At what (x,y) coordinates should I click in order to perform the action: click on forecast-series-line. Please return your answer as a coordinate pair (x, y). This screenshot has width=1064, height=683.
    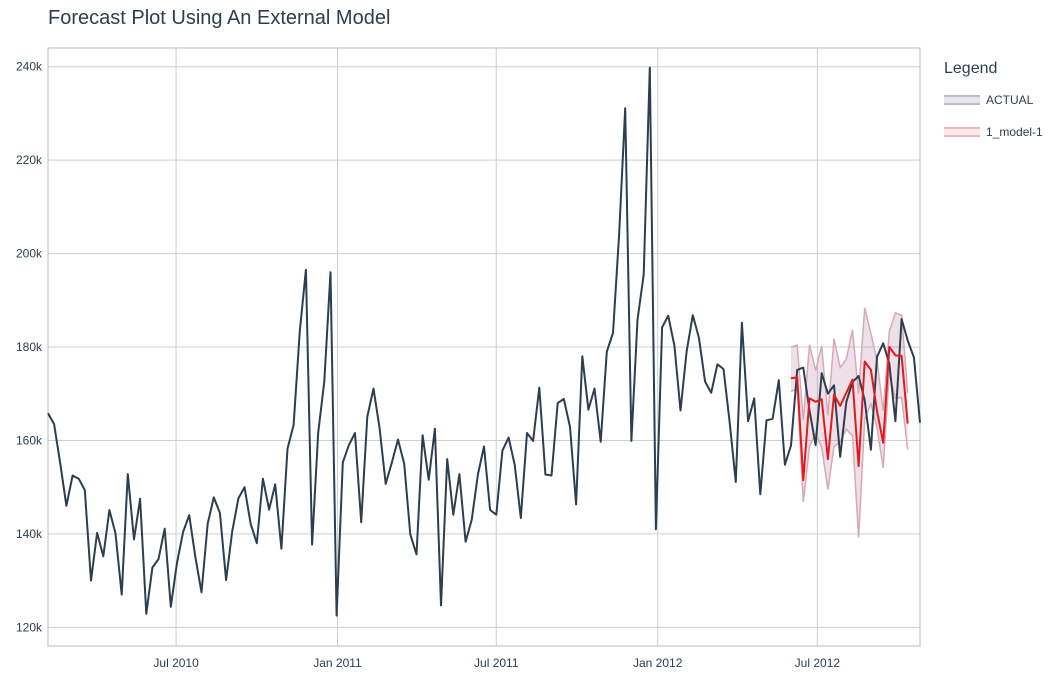
    Looking at the image, I should click on (849, 414).